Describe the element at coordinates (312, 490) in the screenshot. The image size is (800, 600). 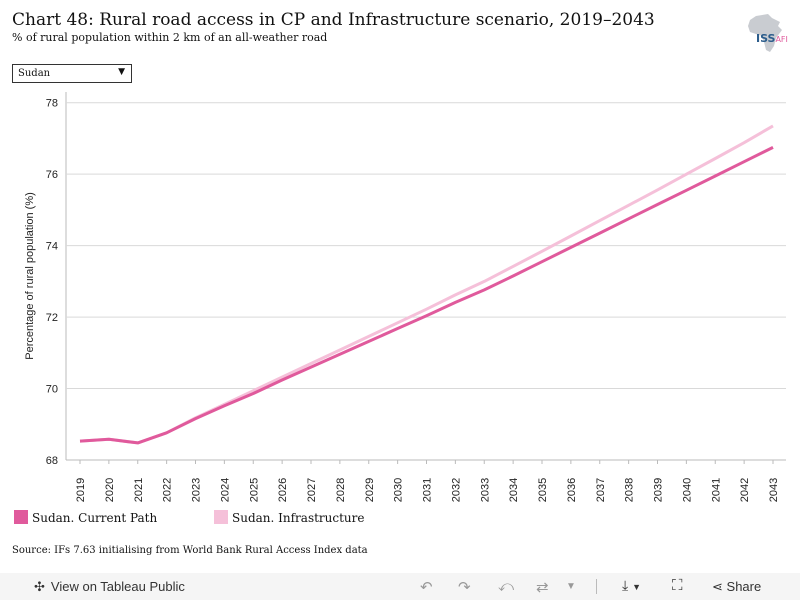
I see `x-tick-label: 2027` at that location.